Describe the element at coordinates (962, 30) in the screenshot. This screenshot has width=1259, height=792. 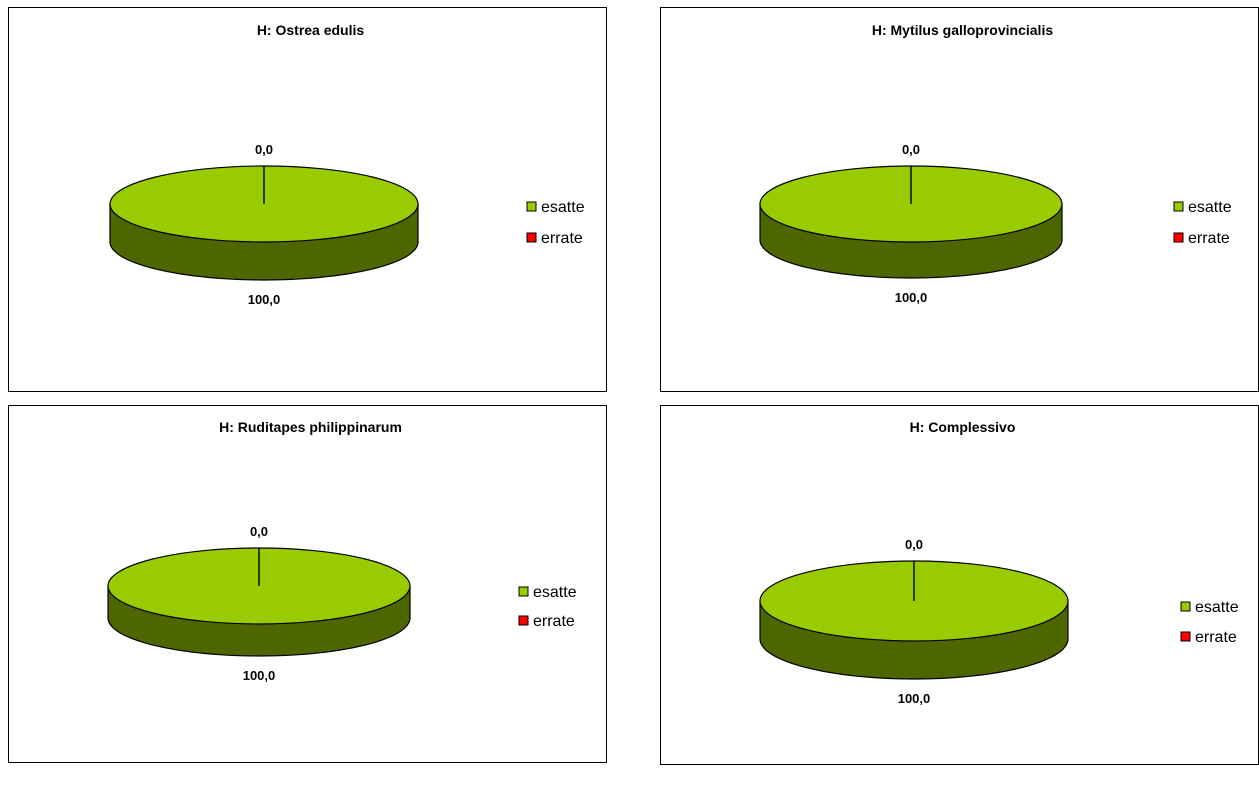
I see `chart-title: H: Mytilus galloprovincialis` at that location.